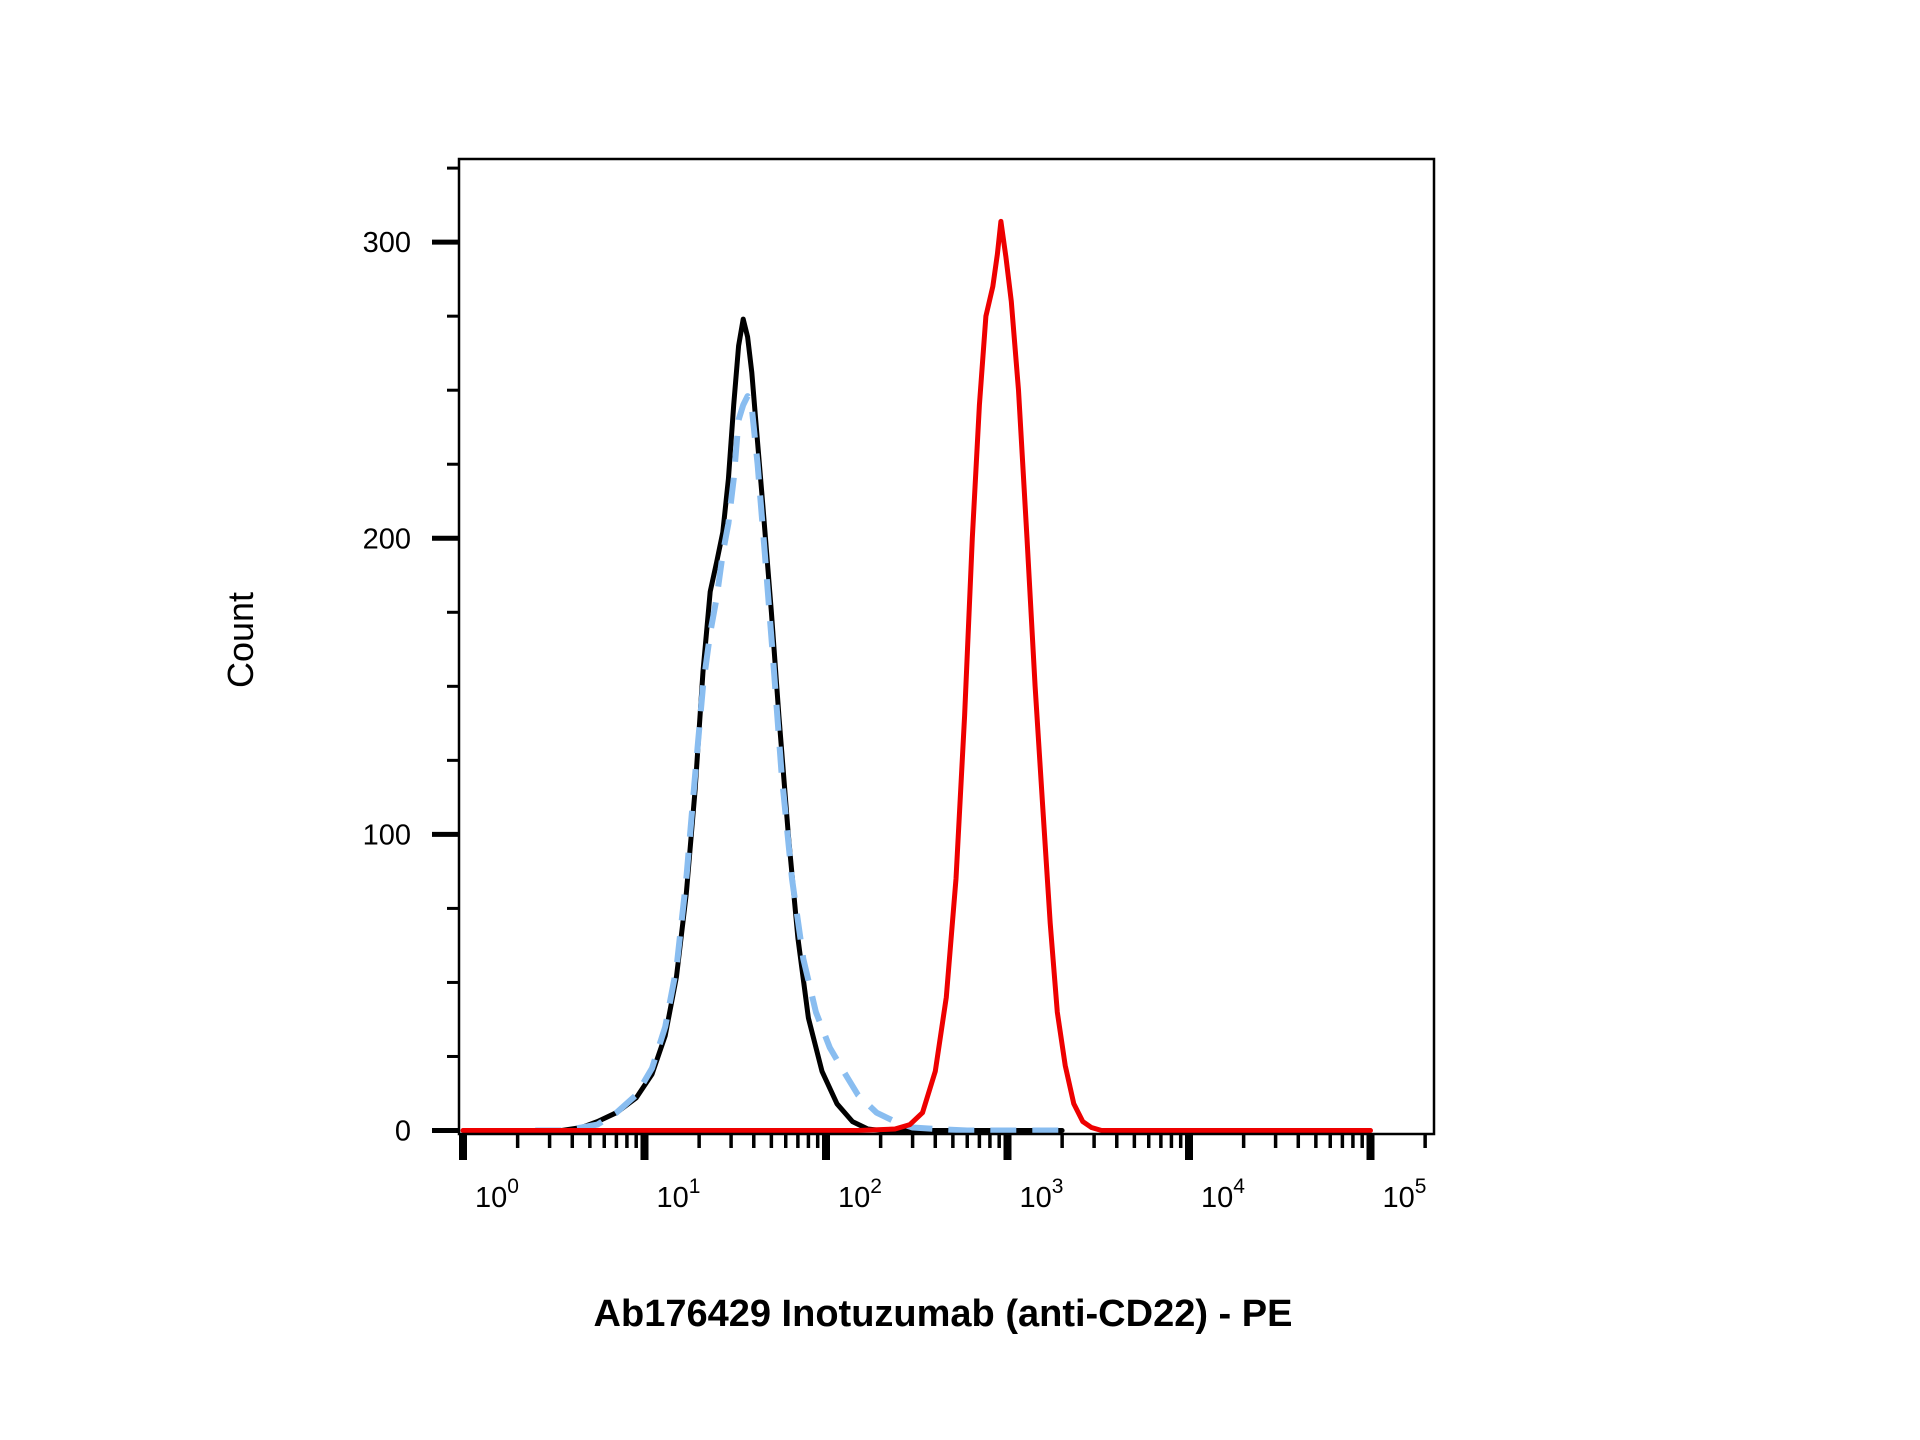 The height and width of the screenshot is (1440, 1920). I want to click on x-tick-label: 10⁴, so click(1223, 1194).